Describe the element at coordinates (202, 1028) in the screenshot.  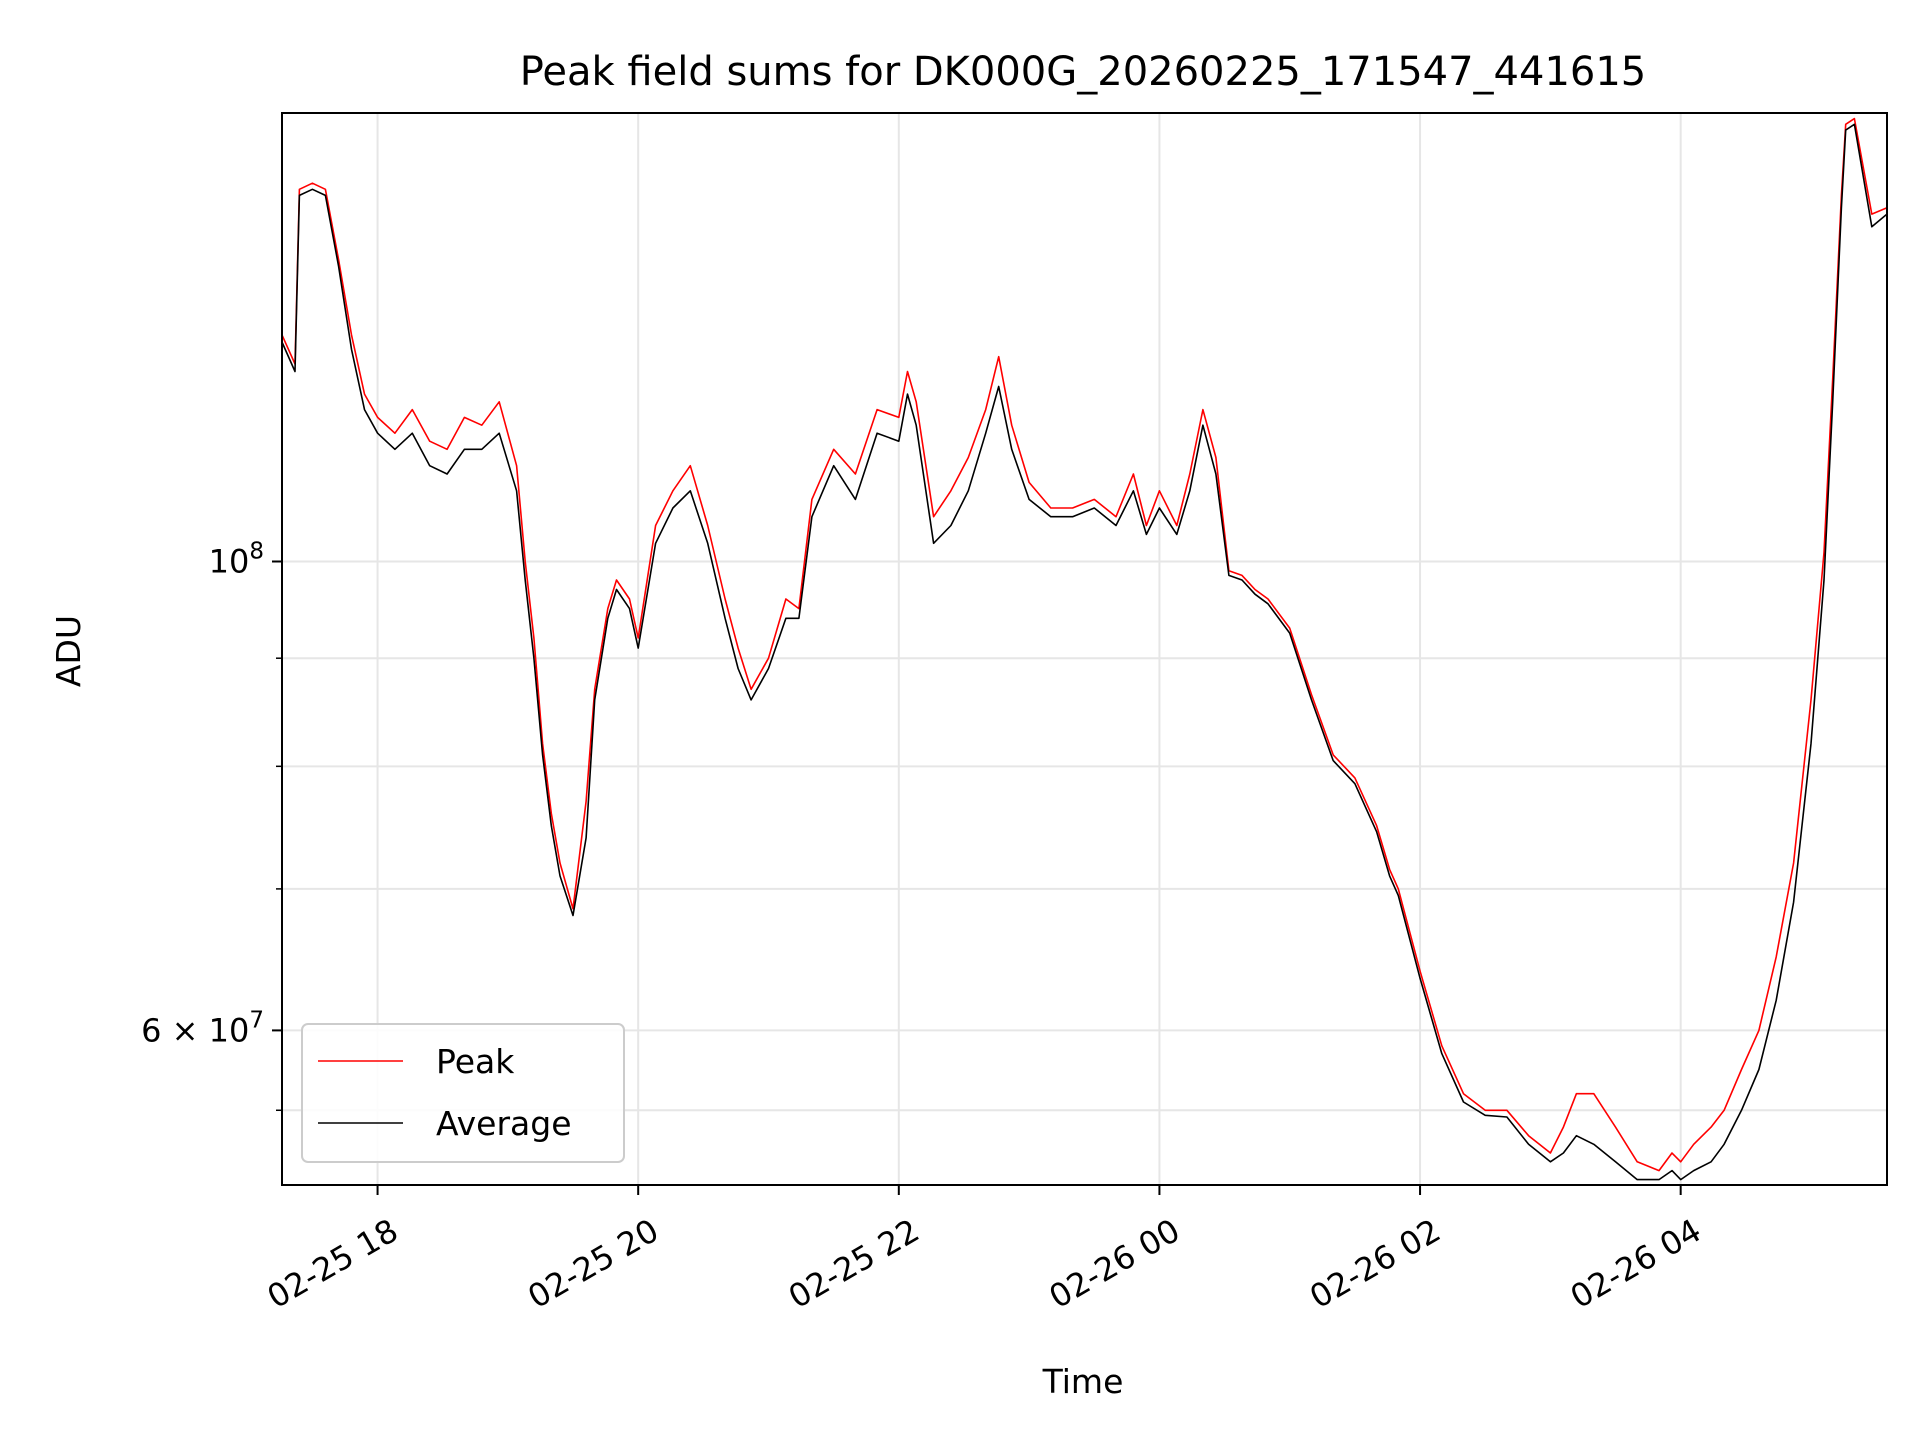
I see `y-tick-label: 6 × 107` at that location.